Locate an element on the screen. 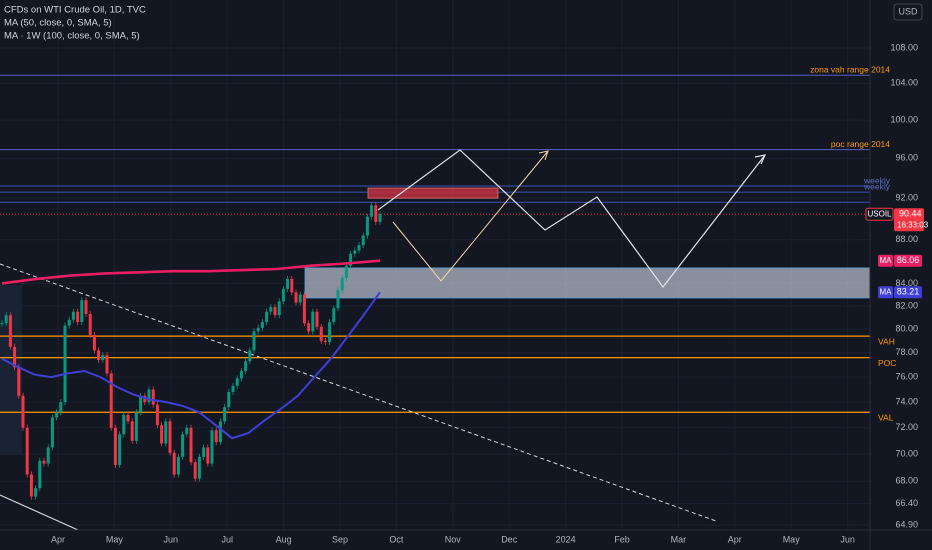  y-tick-label: 74.00 is located at coordinates (906, 401).